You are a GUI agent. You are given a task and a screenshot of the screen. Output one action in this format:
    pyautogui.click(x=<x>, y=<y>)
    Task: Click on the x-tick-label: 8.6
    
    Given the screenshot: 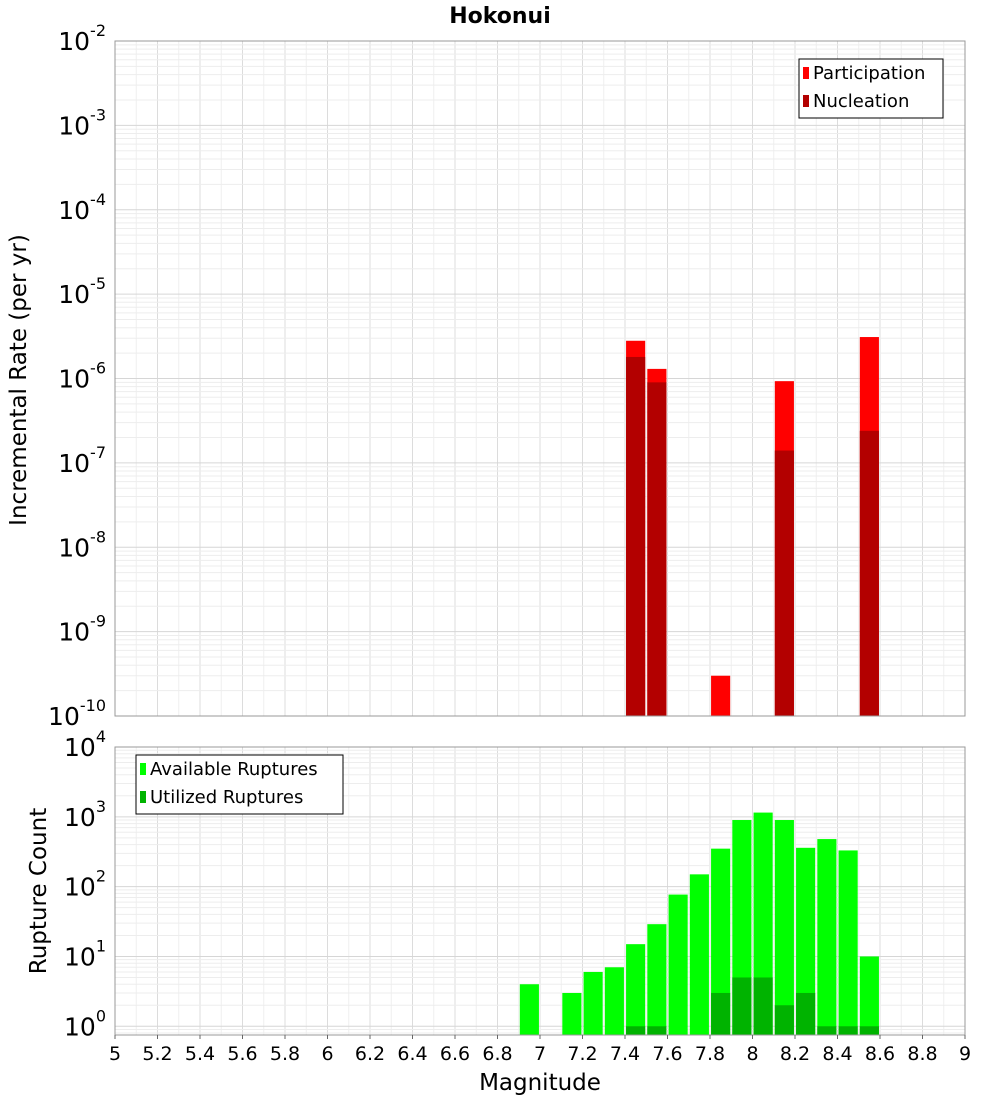 What is the action you would take?
    pyautogui.click(x=880, y=1054)
    